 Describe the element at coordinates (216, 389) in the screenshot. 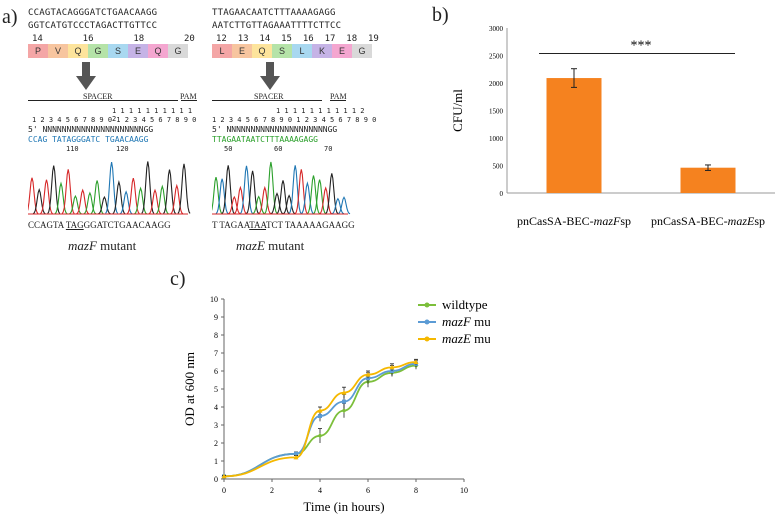

I see `line-y-tick-5: 5` at that location.